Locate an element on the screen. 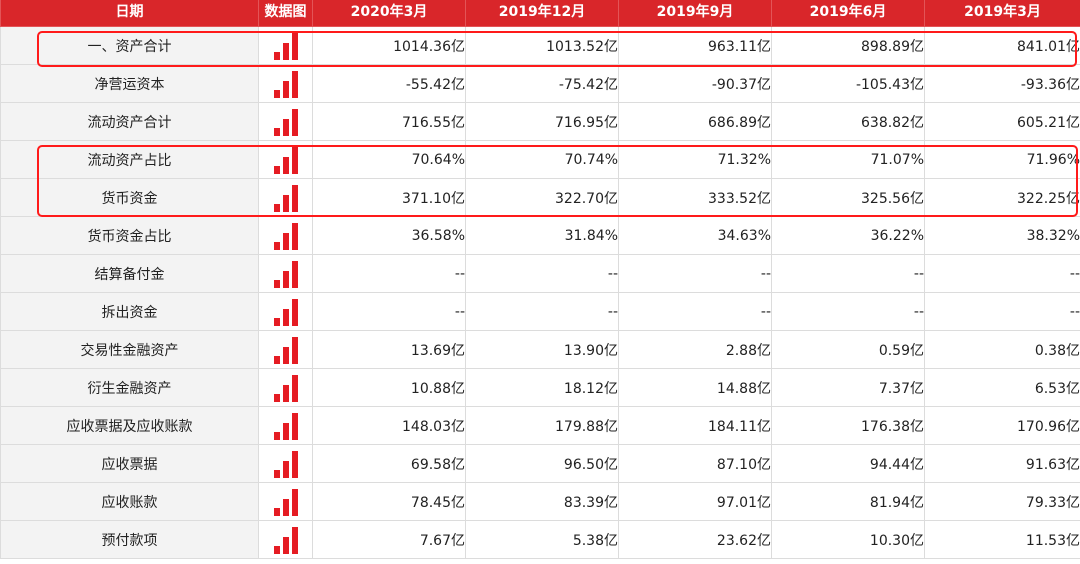  value-cell: 686.89亿 is located at coordinates (695, 121).